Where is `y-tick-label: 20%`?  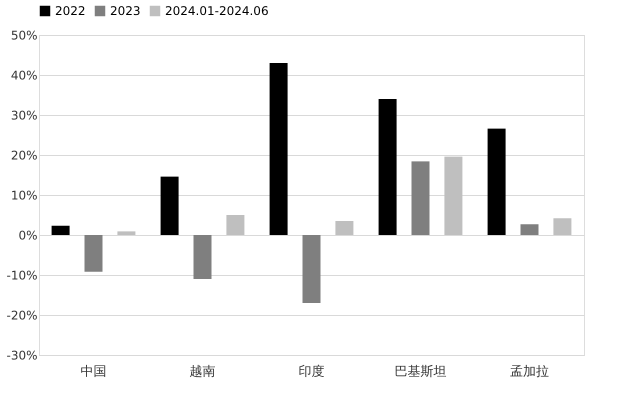
y-tick-label: 20% is located at coordinates (24, 155).